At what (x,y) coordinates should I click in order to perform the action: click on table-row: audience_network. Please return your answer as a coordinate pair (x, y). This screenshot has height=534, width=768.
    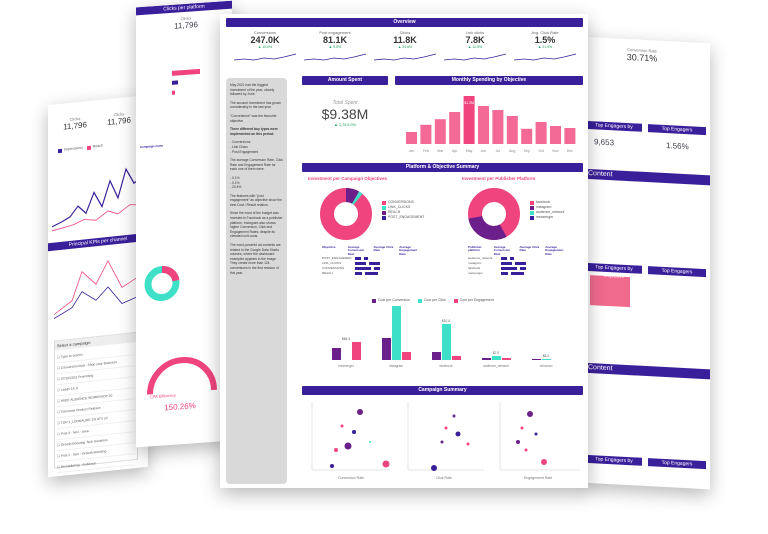
    Looking at the image, I should click on (518, 258).